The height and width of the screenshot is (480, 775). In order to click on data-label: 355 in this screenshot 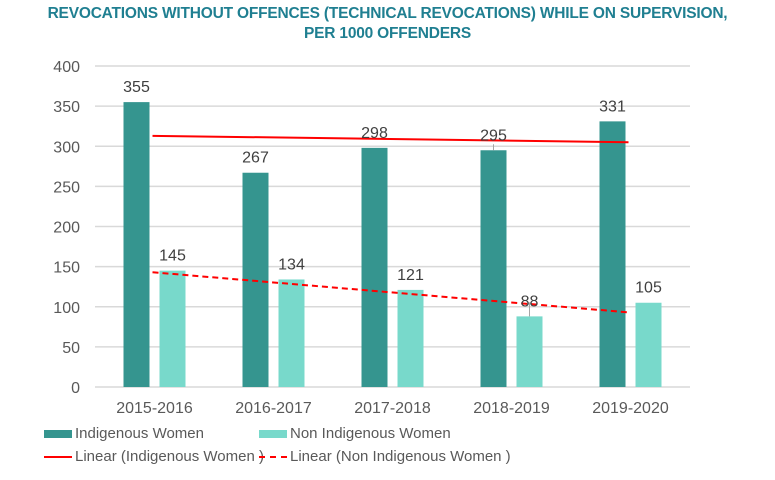, I will do `click(136, 87)`.